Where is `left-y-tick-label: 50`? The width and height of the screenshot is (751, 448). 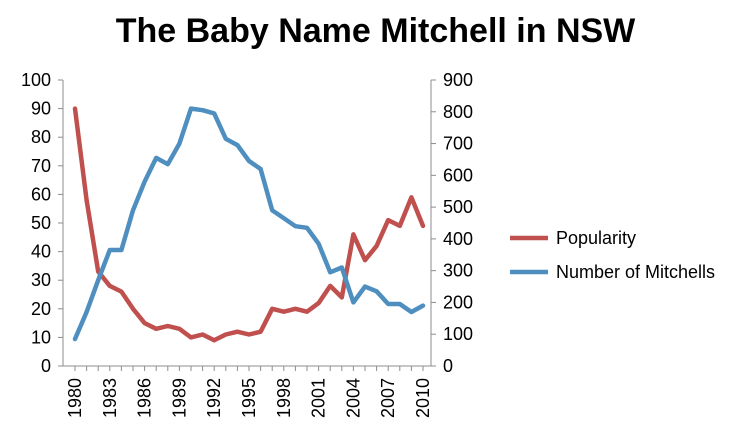 left-y-tick-label: 50 is located at coordinates (41, 223).